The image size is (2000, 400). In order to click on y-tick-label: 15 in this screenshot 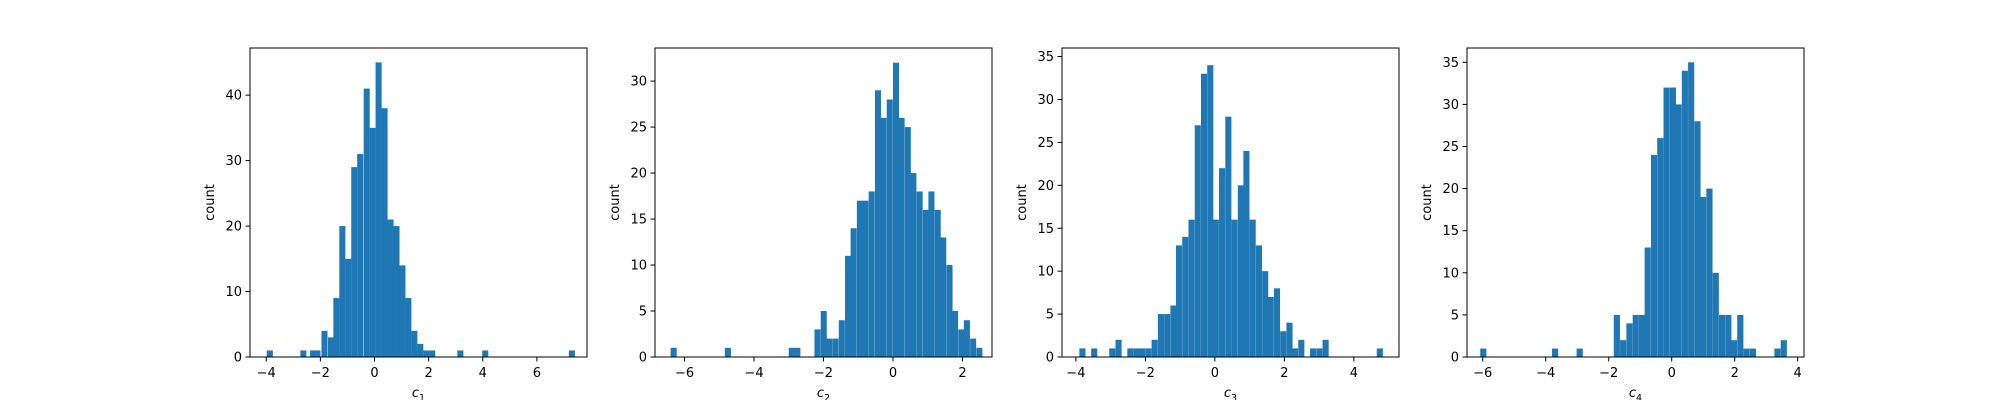, I will do `click(1045, 229)`.